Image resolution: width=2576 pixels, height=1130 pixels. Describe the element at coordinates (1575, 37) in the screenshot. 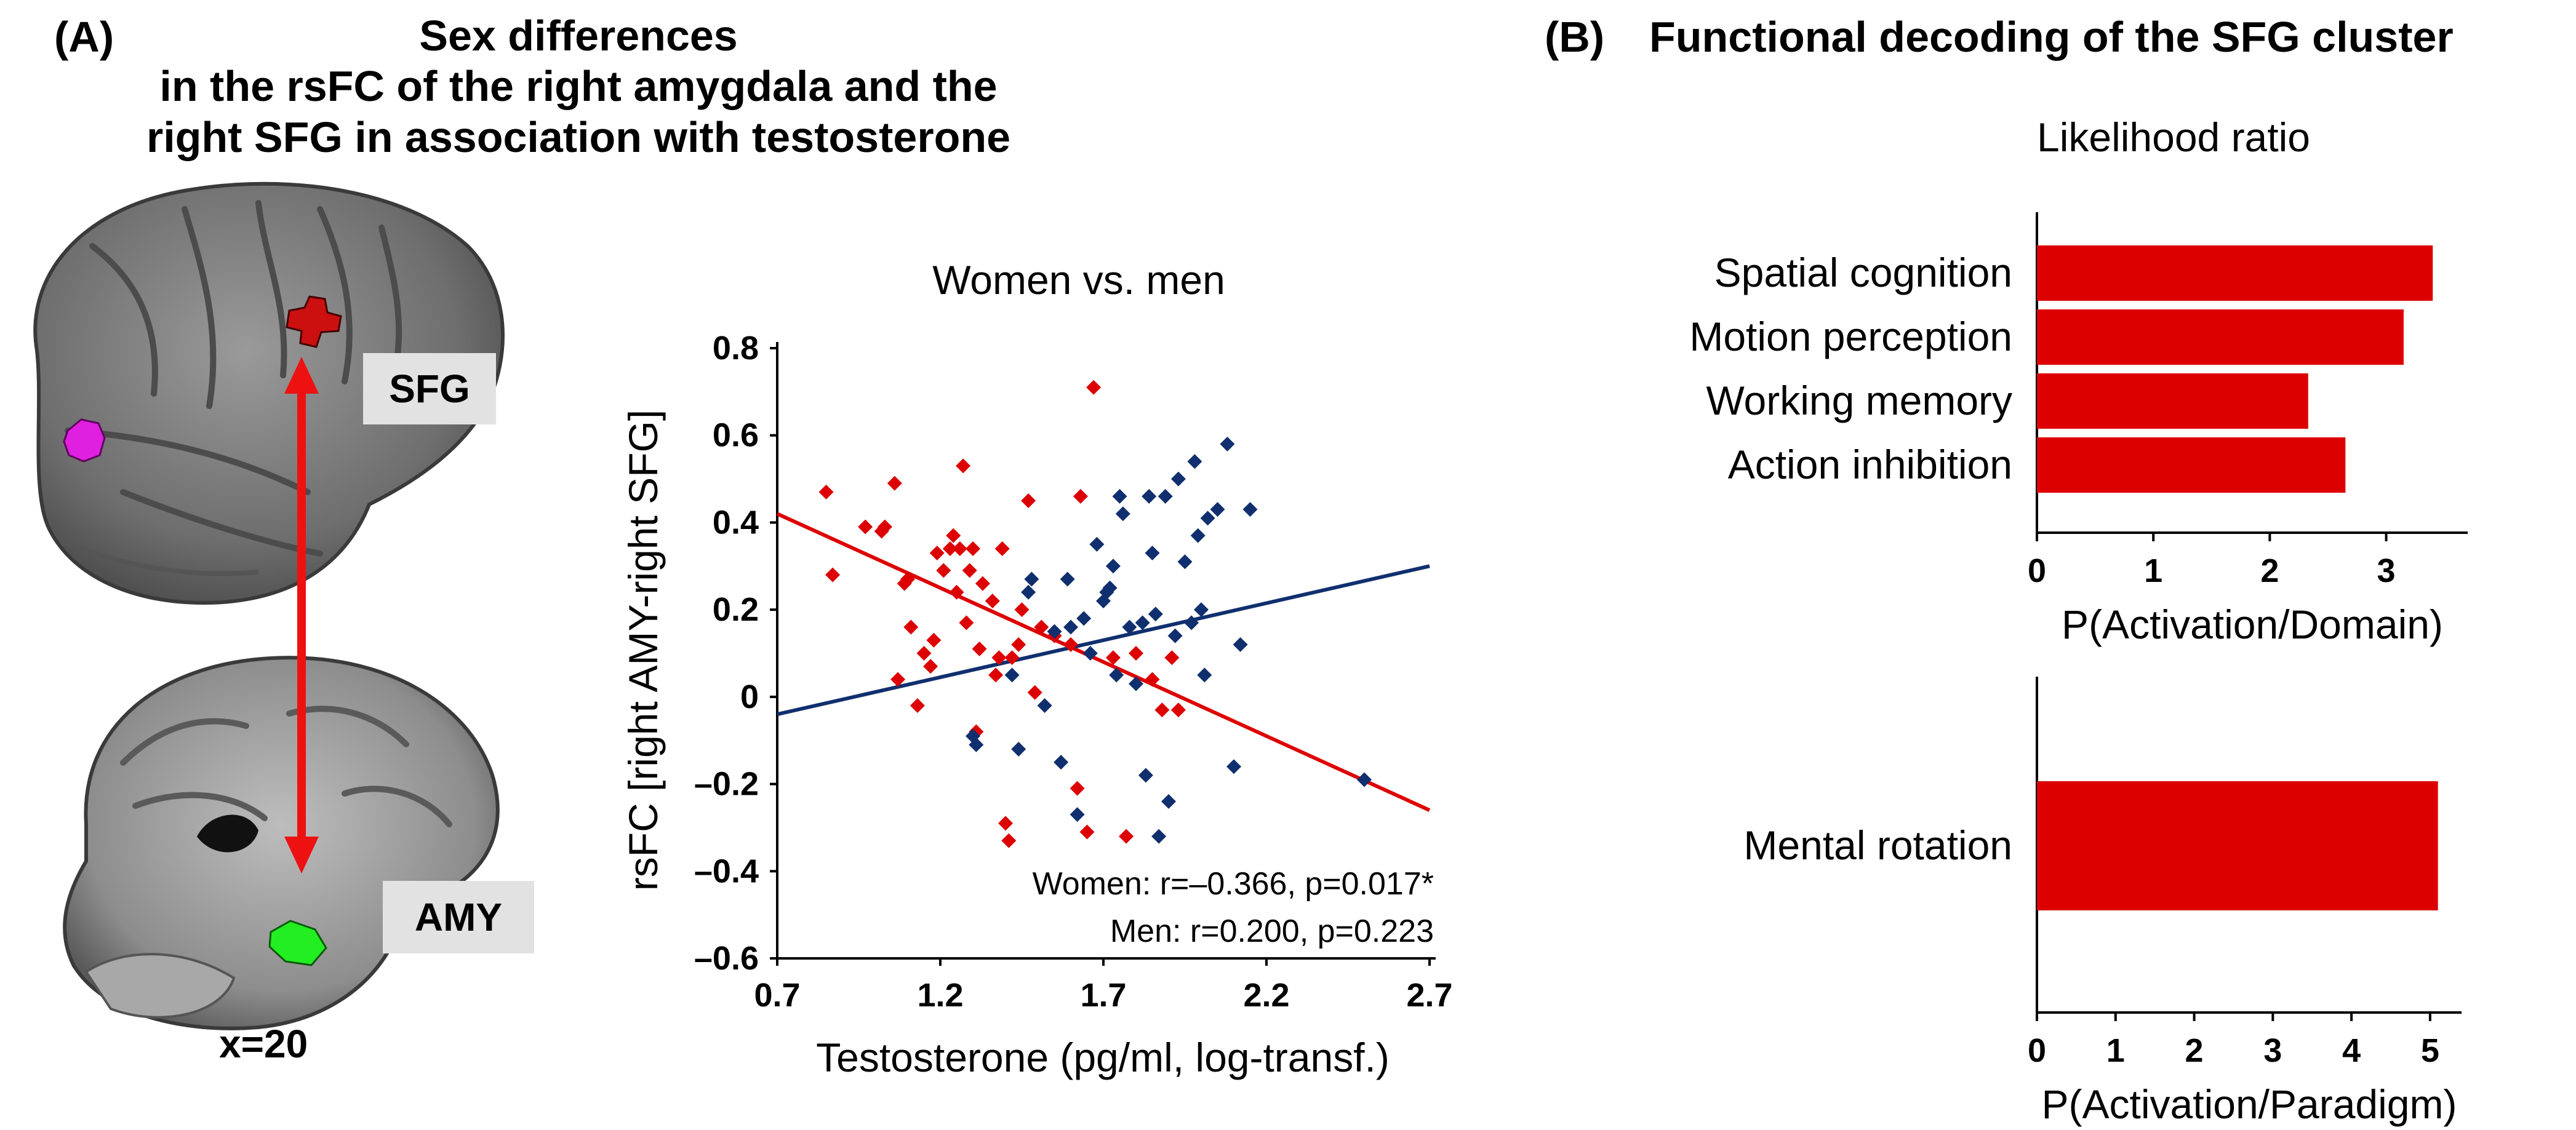

I see `panel-b-label: (B)` at that location.